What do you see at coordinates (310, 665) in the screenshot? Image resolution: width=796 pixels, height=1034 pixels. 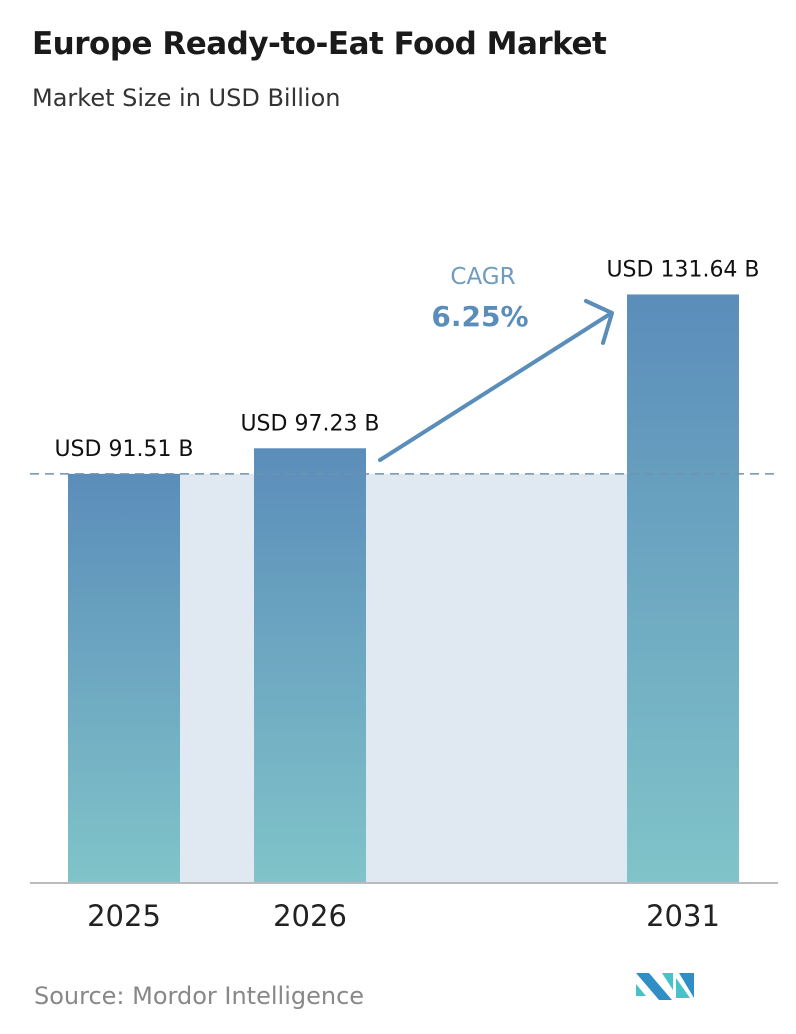 I see `bar-2026` at bounding box center [310, 665].